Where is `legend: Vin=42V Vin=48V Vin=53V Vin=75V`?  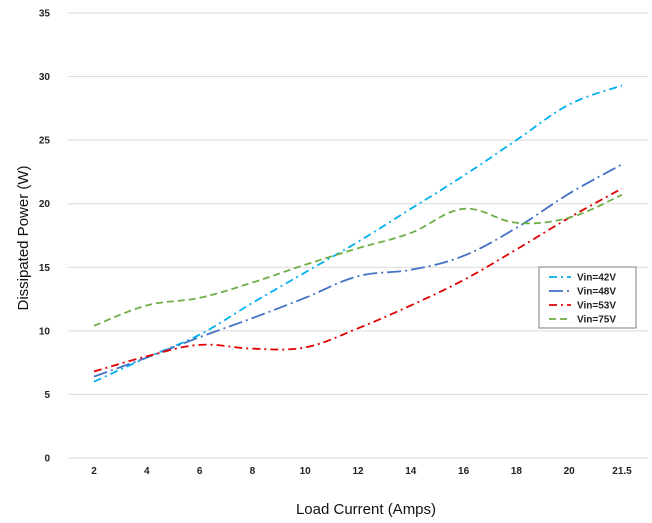
legend: Vin=42V Vin=48V Vin=53V Vin=75V is located at coordinates (587, 297).